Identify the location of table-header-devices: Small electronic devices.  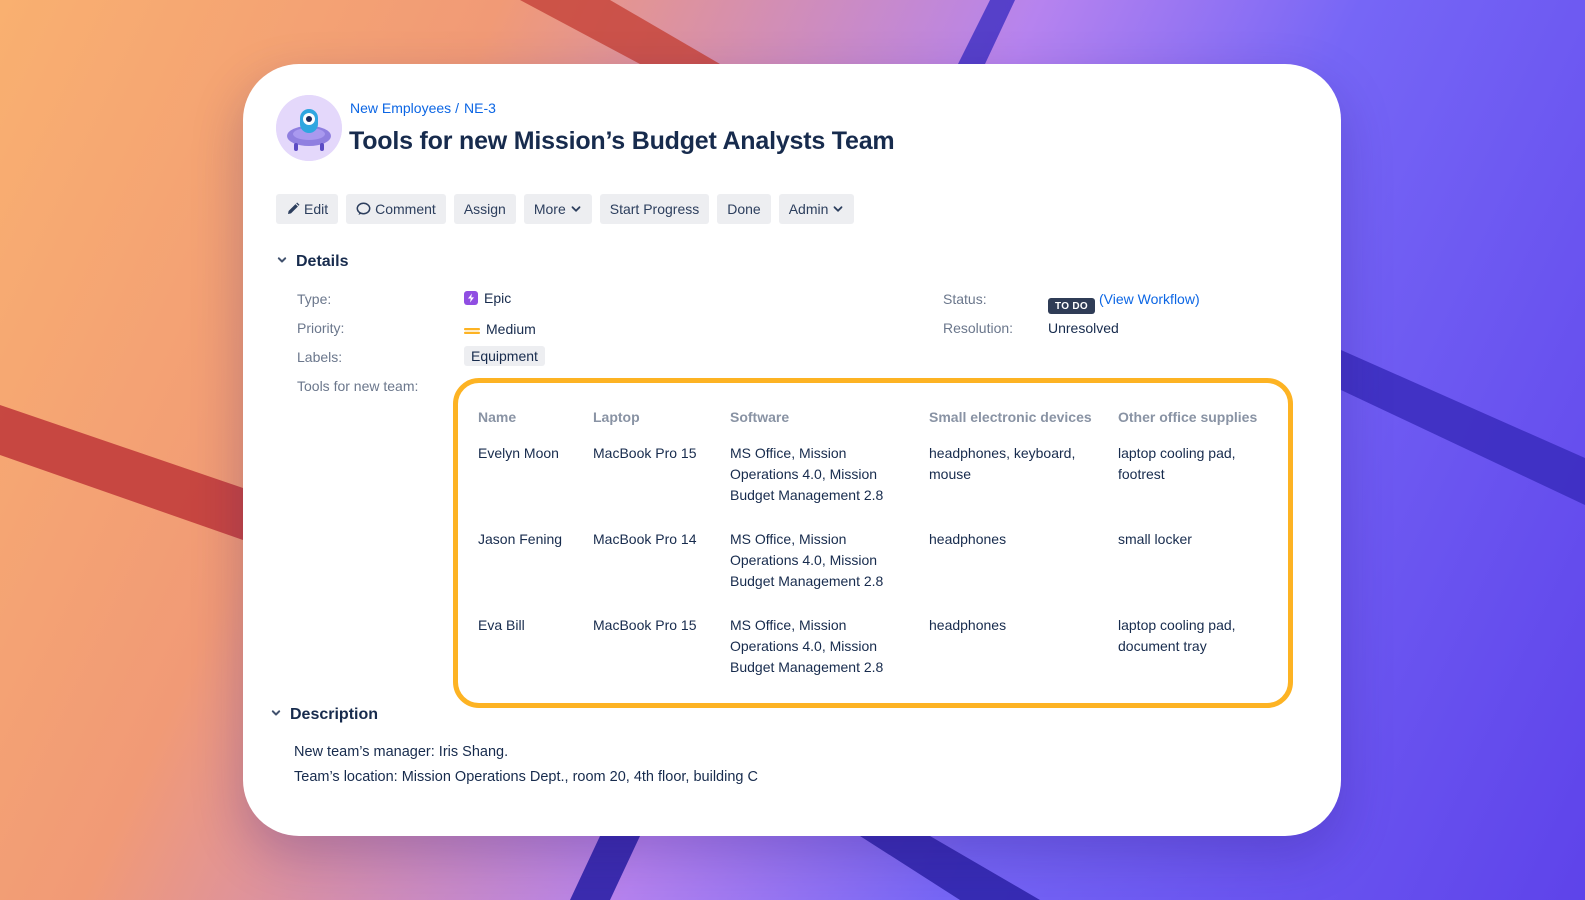
(1010, 417).